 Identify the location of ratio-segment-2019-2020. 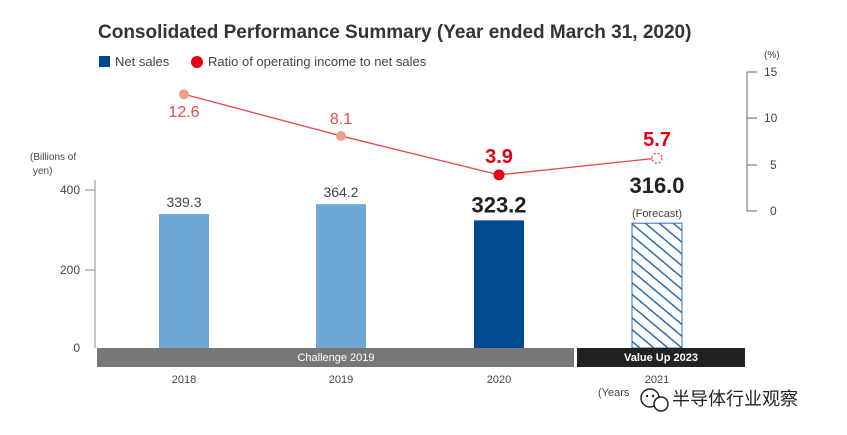
(420, 155).